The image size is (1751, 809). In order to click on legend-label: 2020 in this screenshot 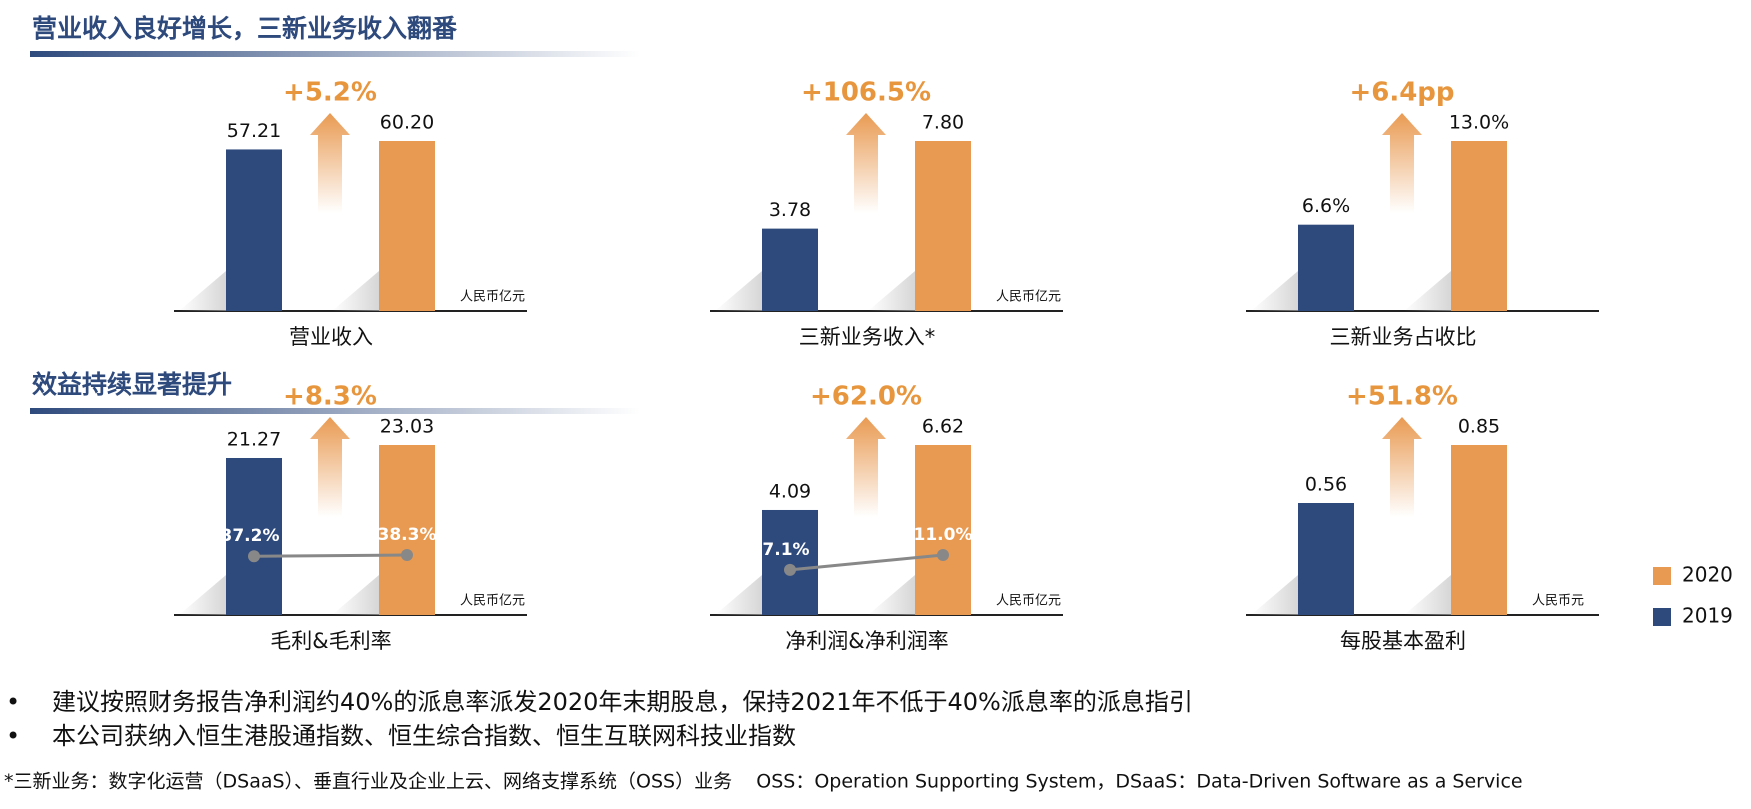, I will do `click(1707, 575)`.